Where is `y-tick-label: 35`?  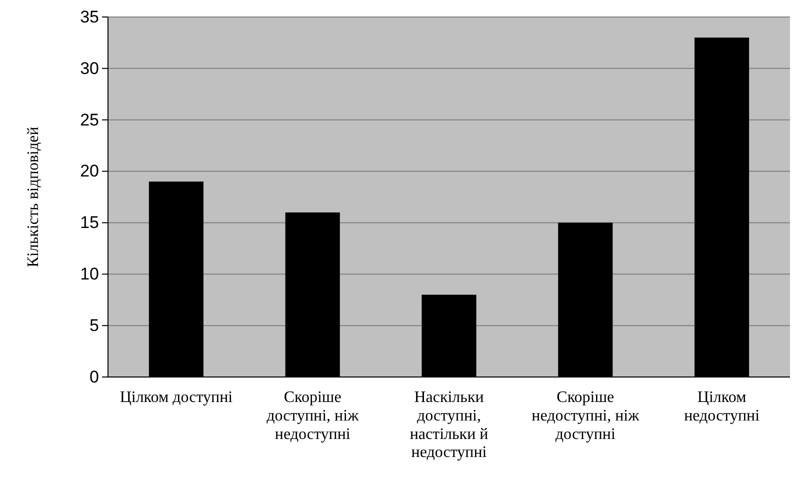 y-tick-label: 35 is located at coordinates (89, 16).